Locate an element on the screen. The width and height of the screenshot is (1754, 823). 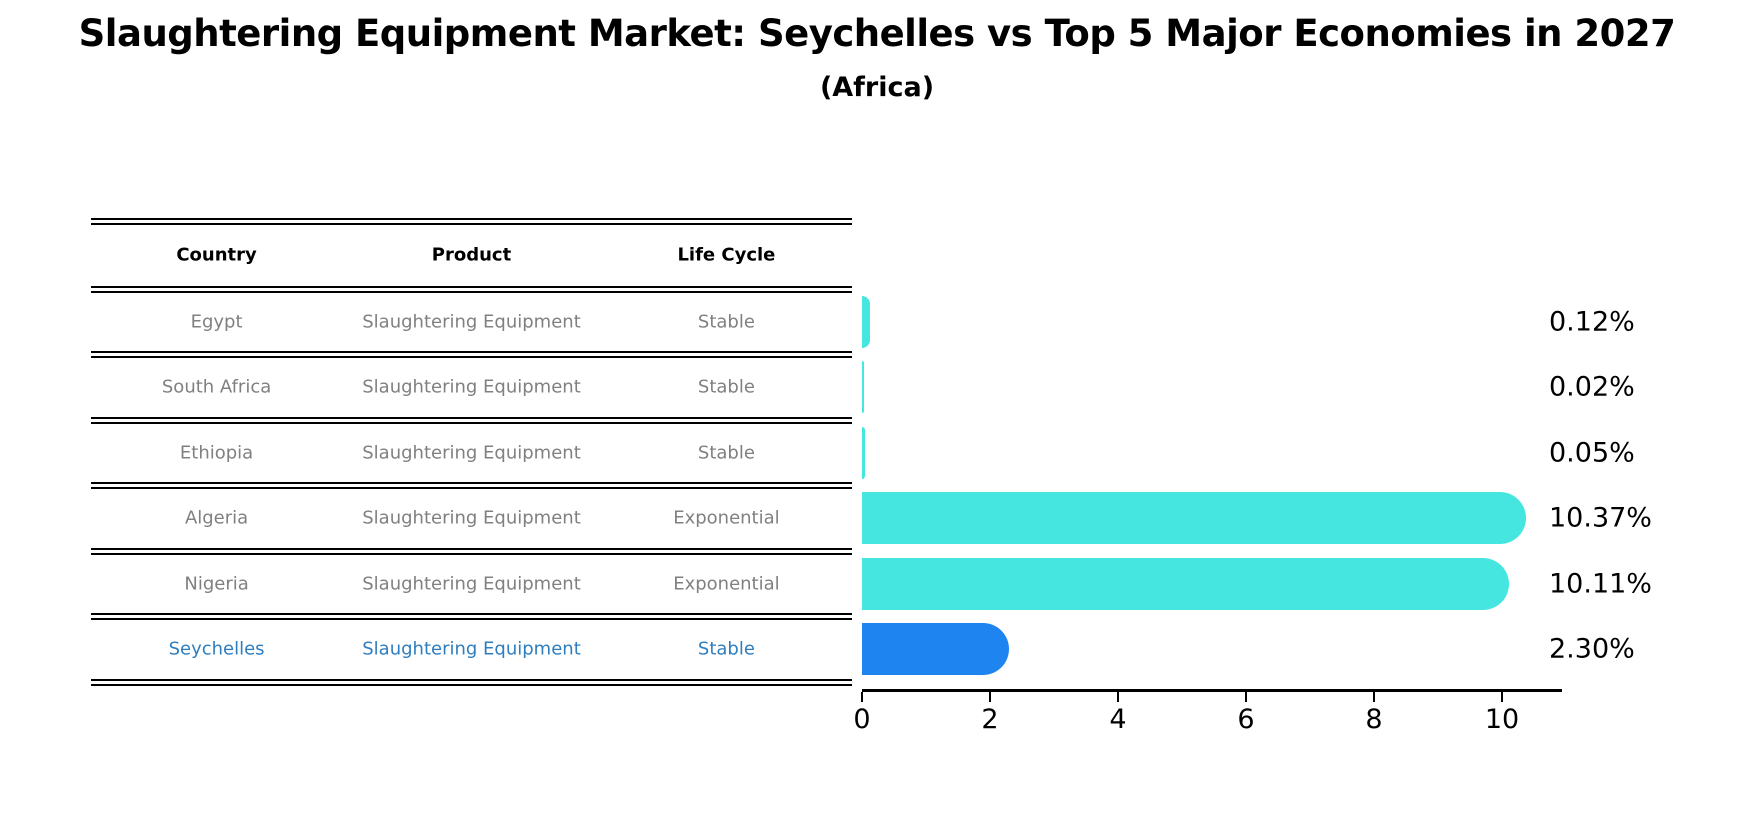
cell-south-africa-product: Slaughtering Equipment is located at coordinates (471, 387).